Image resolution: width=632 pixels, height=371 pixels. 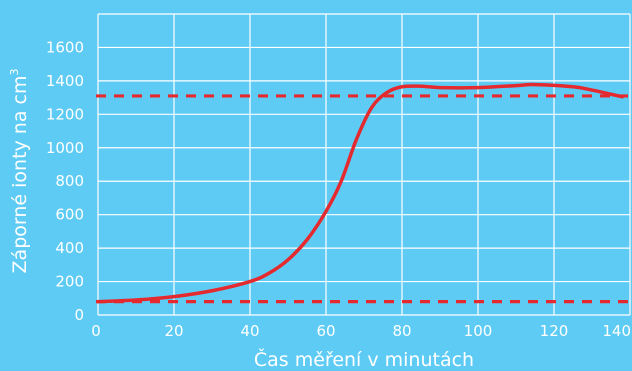 I want to click on x-tick-label: 20, so click(x=173, y=331).